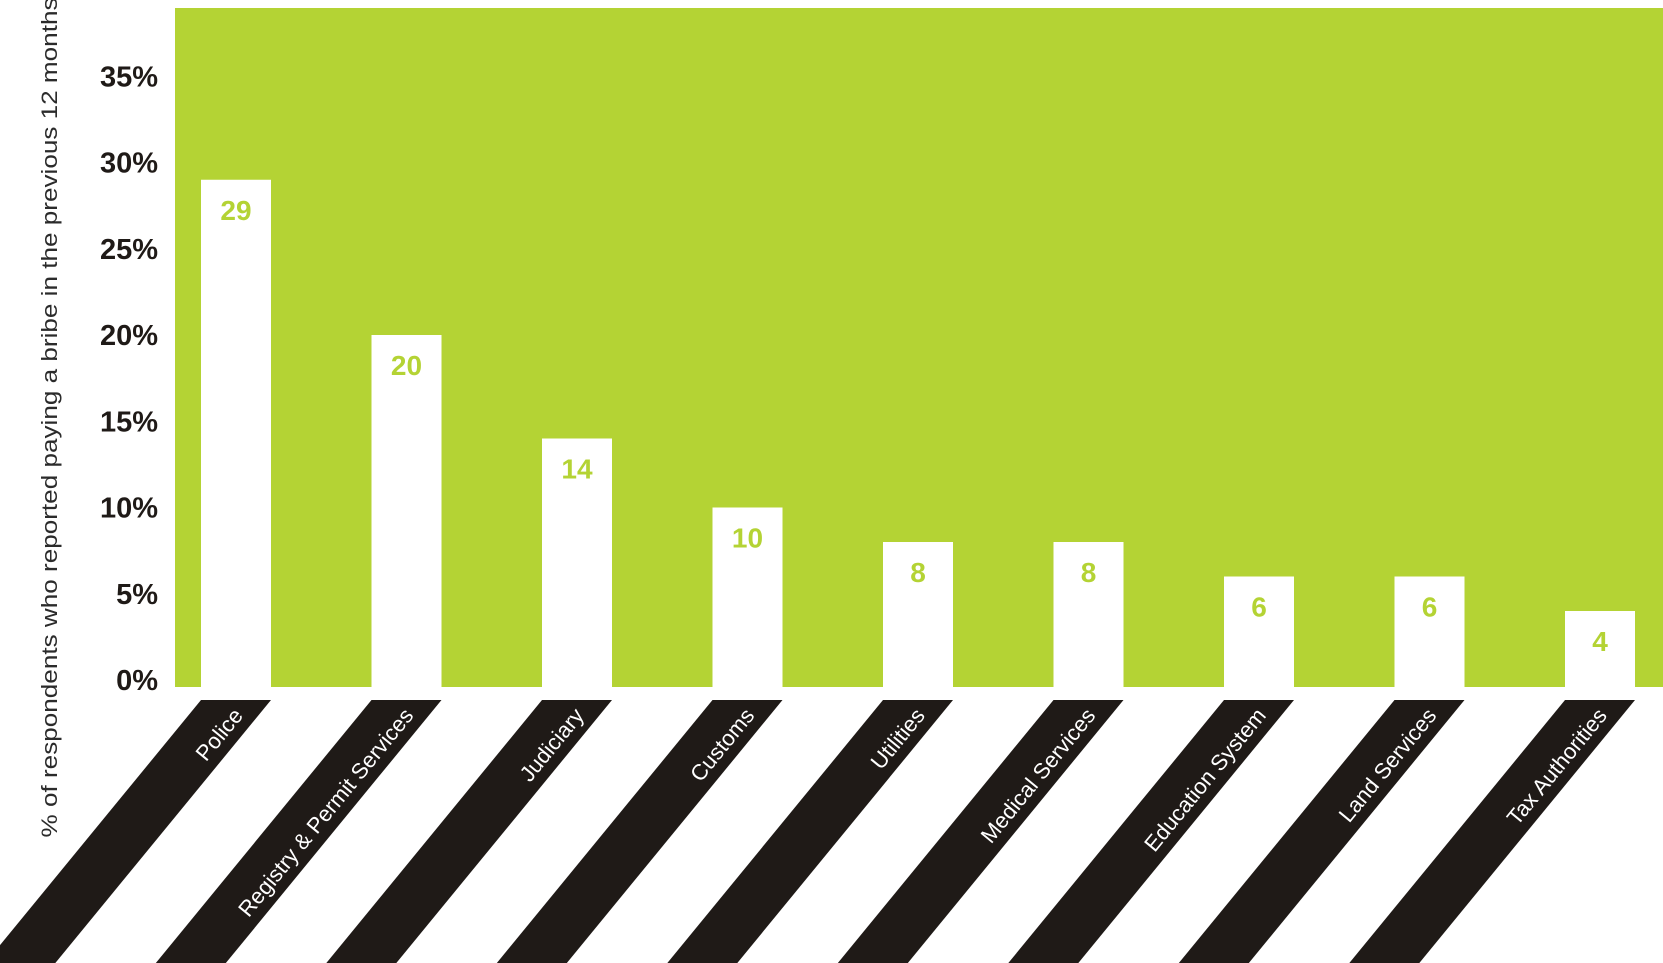  I want to click on y-axis-ticks: 0% 5% 10% 15% 20% 25% 30% 35%, so click(129, 379).